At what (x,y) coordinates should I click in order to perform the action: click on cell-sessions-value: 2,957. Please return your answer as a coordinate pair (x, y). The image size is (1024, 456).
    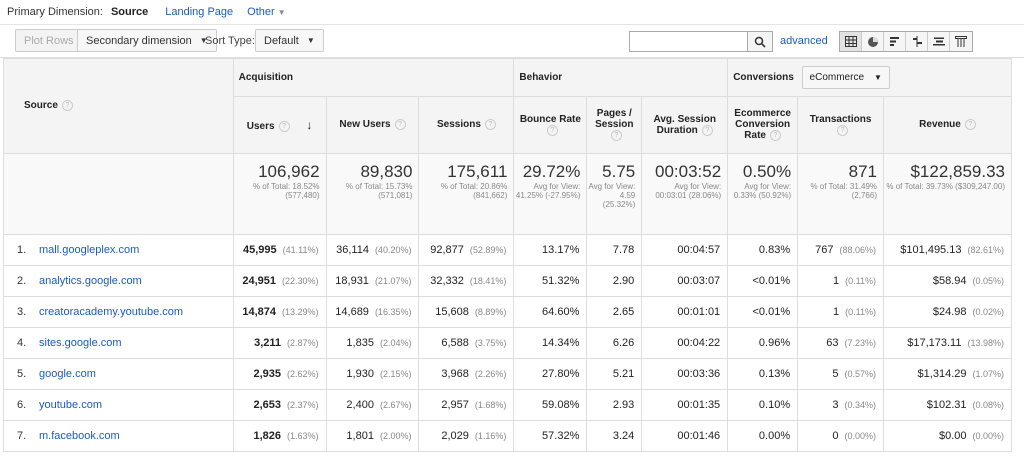
    Looking at the image, I should click on (455, 405).